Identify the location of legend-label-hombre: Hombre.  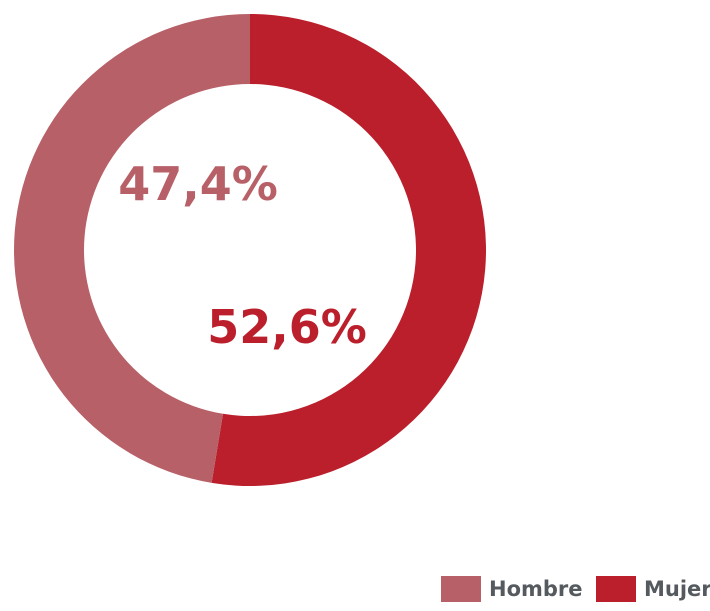
(536, 589).